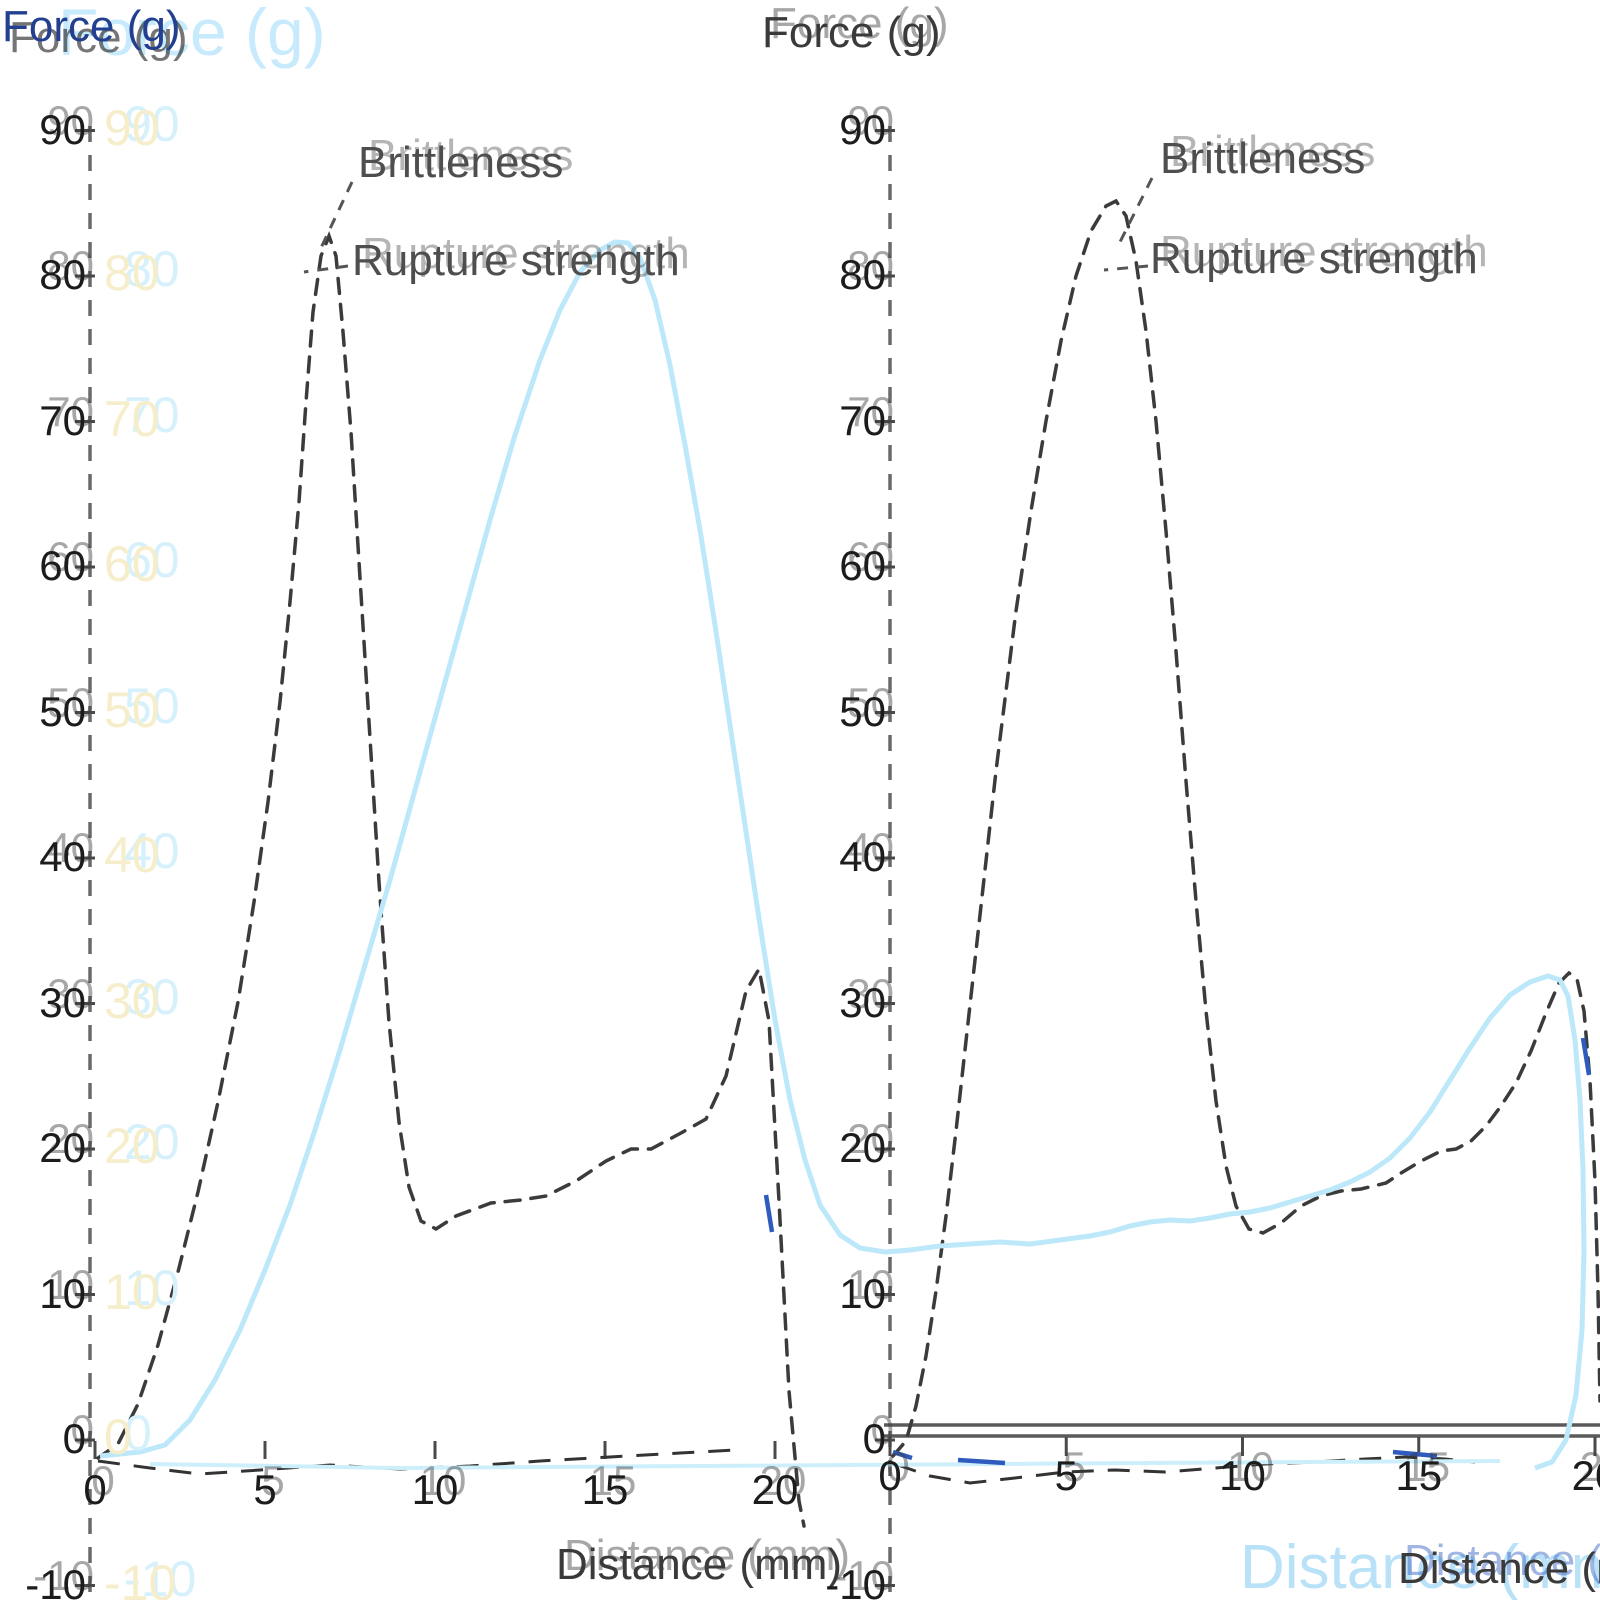 Image resolution: width=1600 pixels, height=1600 pixels. What do you see at coordinates (862, 711) in the screenshot?
I see `right-y-tick-label: 50` at bounding box center [862, 711].